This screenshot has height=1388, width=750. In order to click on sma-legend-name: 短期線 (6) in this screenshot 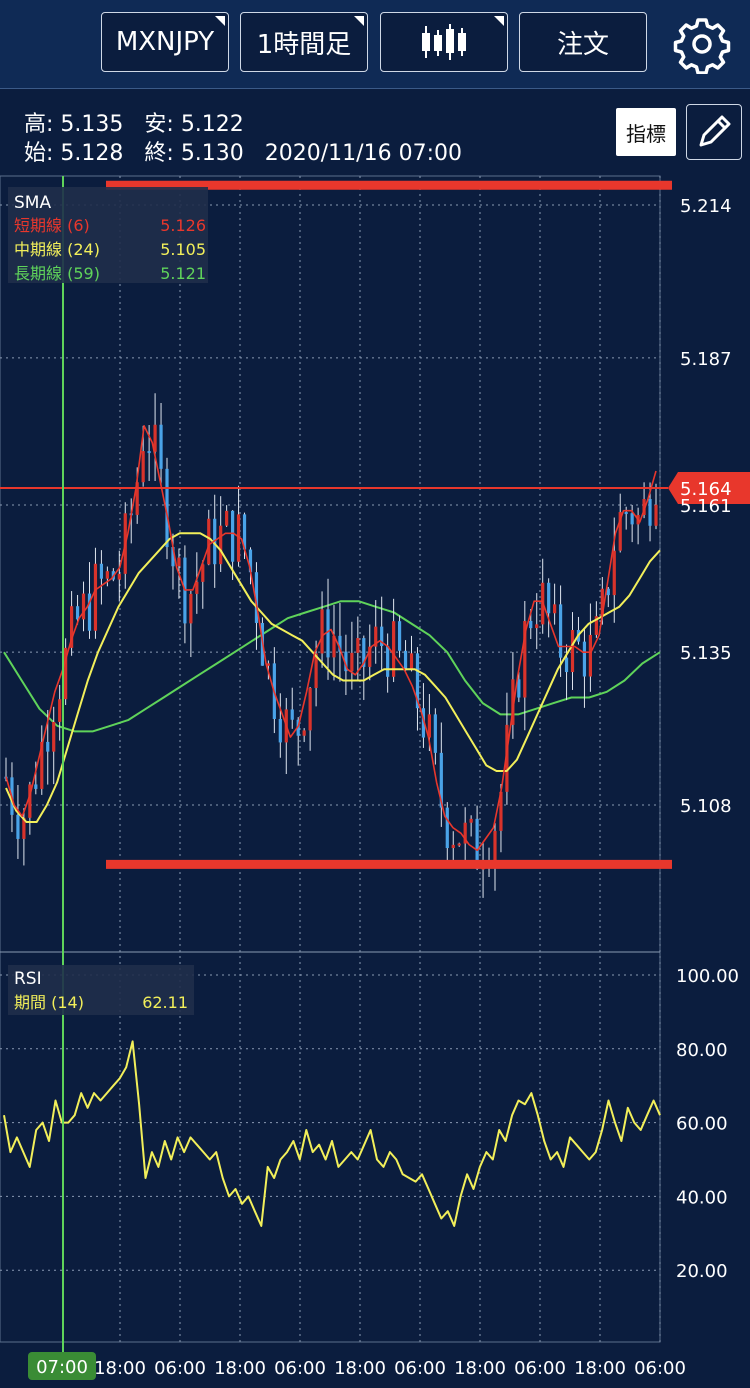, I will do `click(52, 225)`.